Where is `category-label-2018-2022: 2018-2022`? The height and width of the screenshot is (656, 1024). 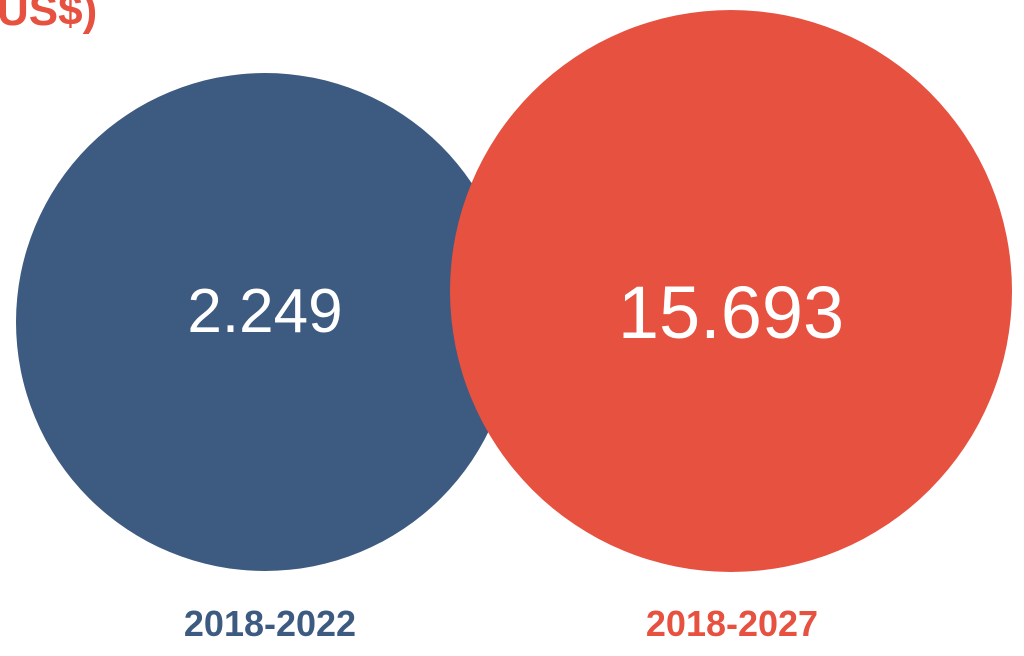
category-label-2018-2022: 2018-2022 is located at coordinates (270, 623).